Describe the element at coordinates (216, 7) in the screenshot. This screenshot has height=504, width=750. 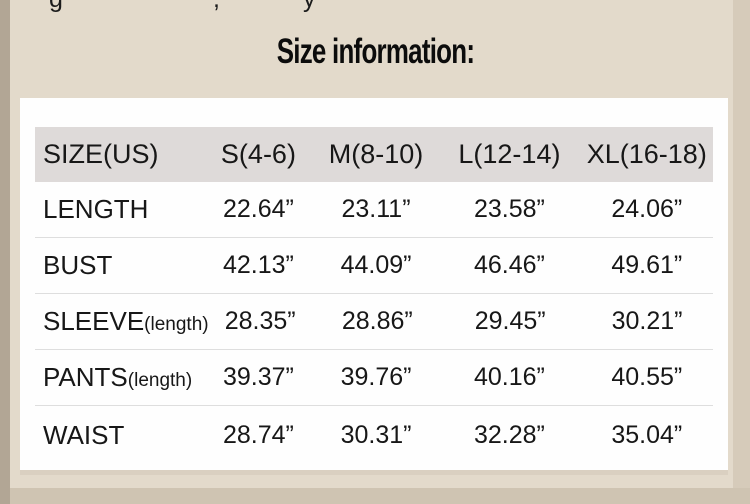
I see `cropped-text-fragment: ,` at that location.